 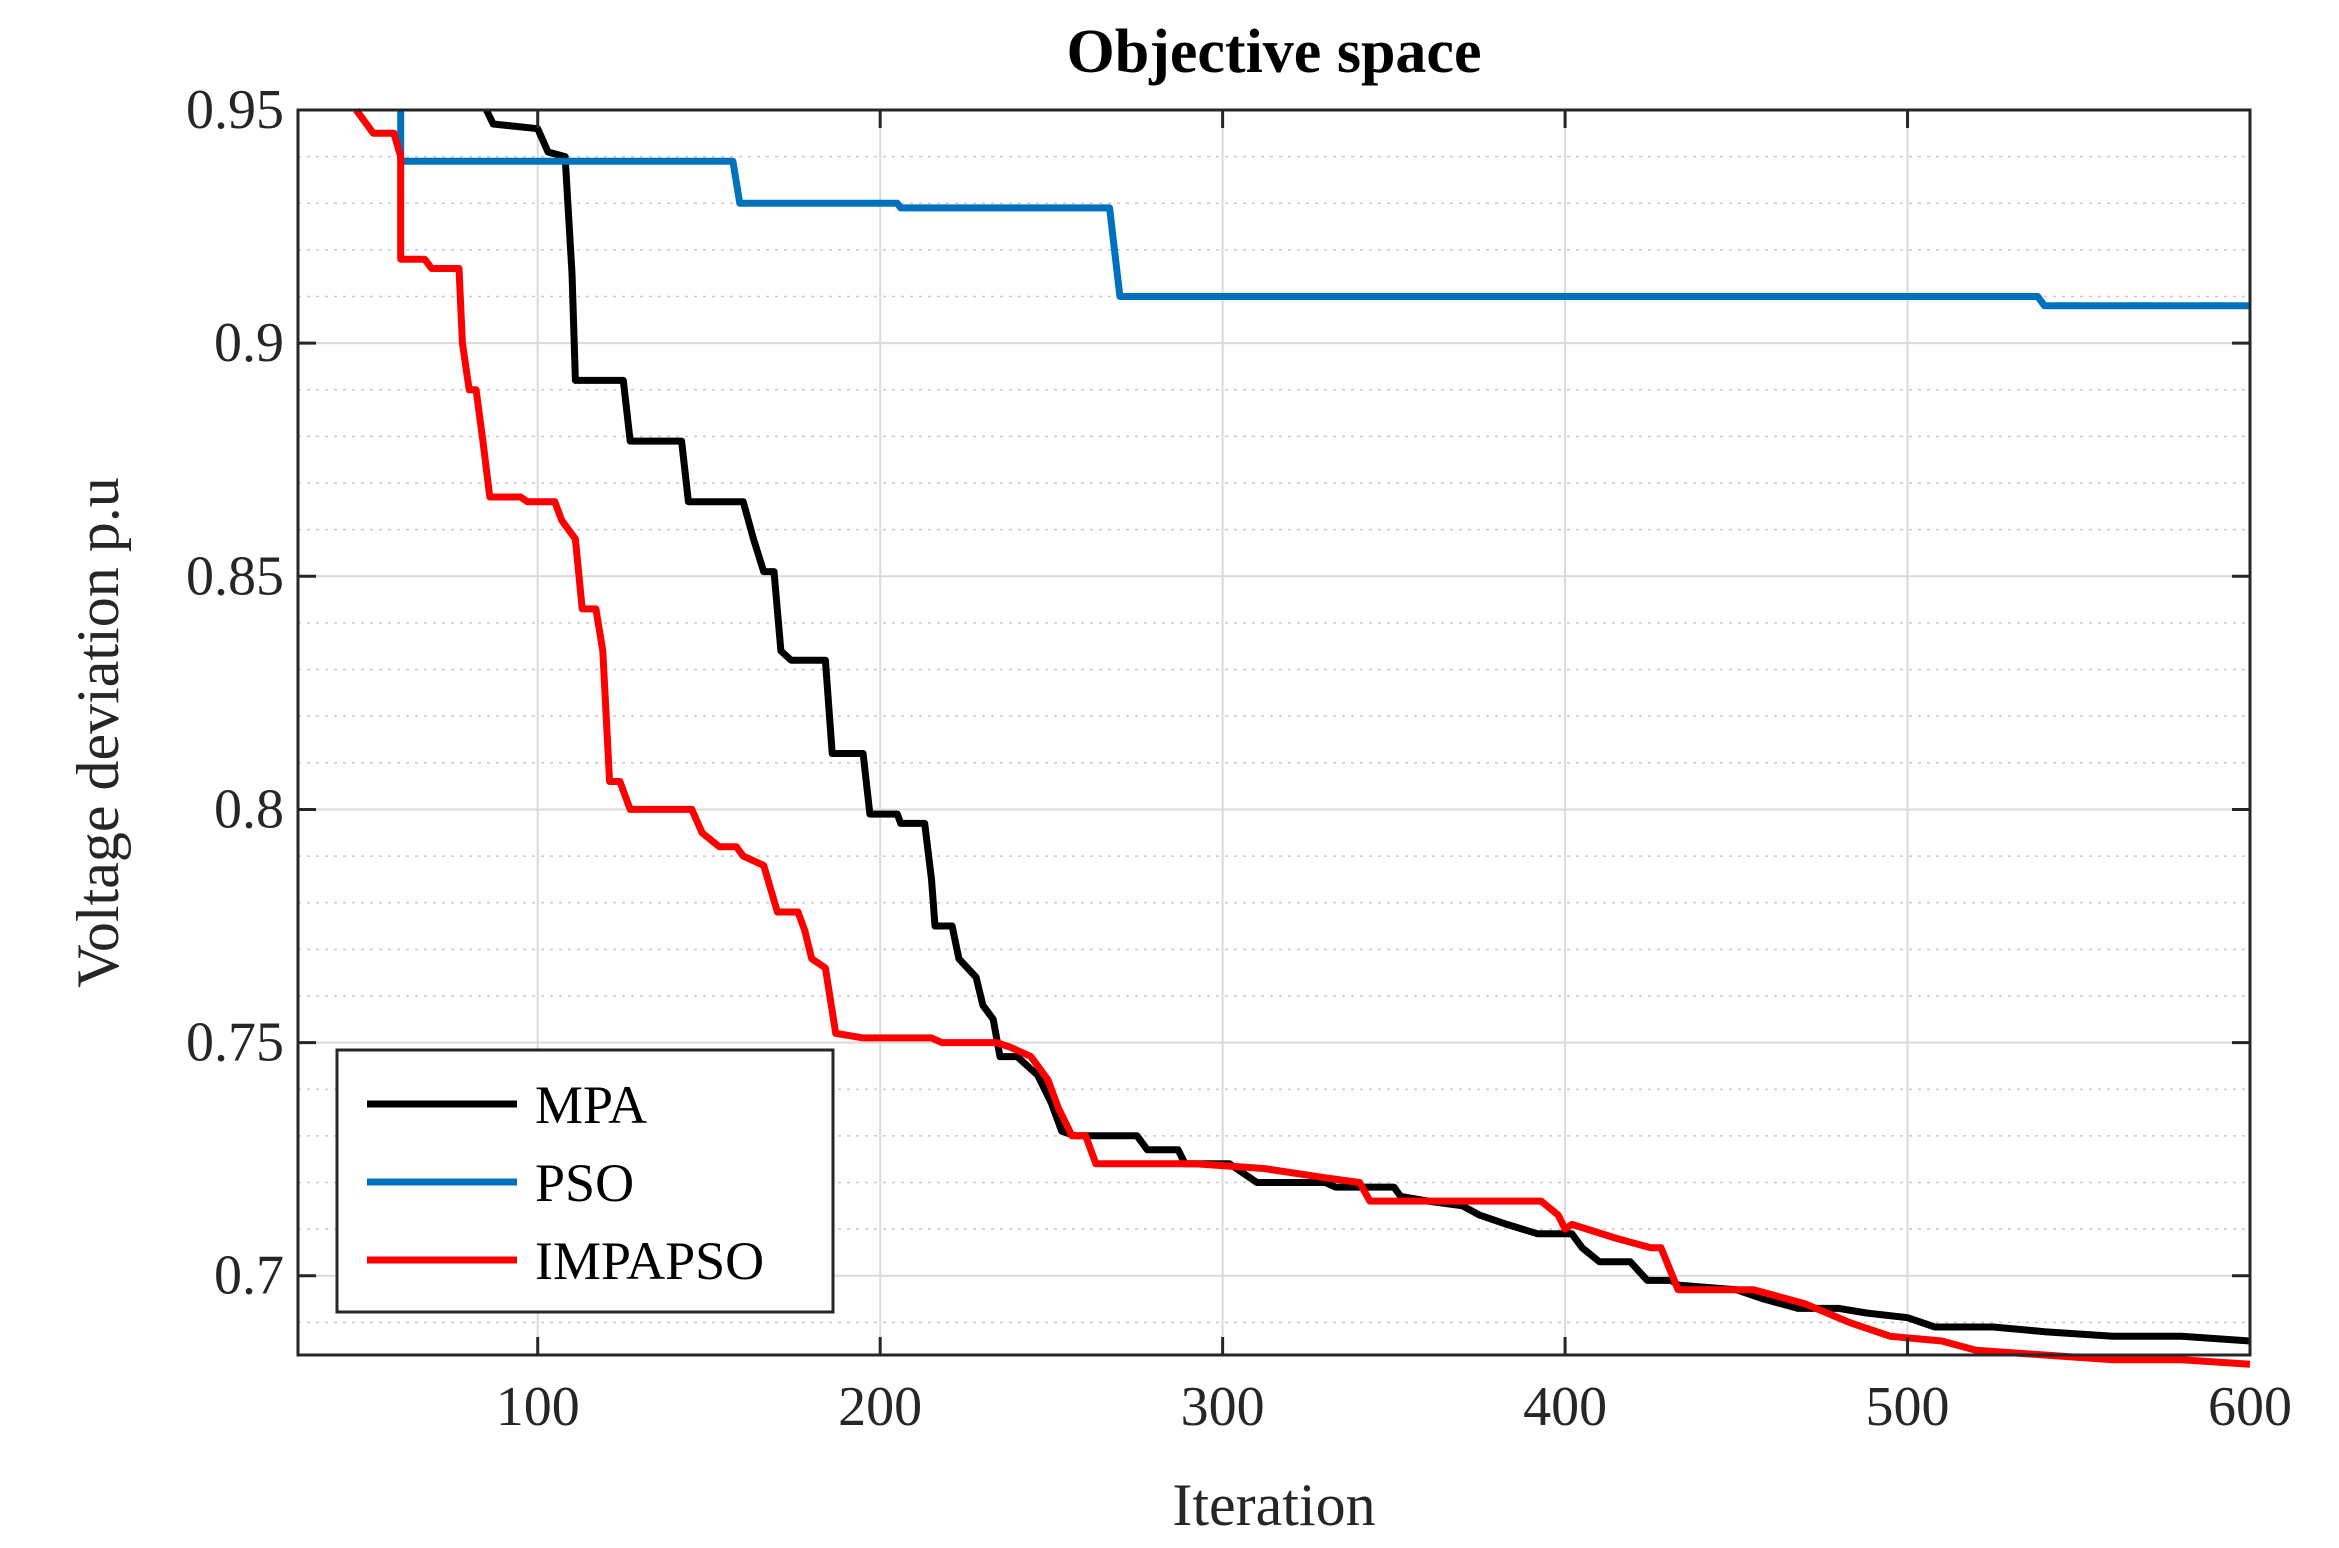 I want to click on x-tick-label: 100, so click(x=538, y=1407).